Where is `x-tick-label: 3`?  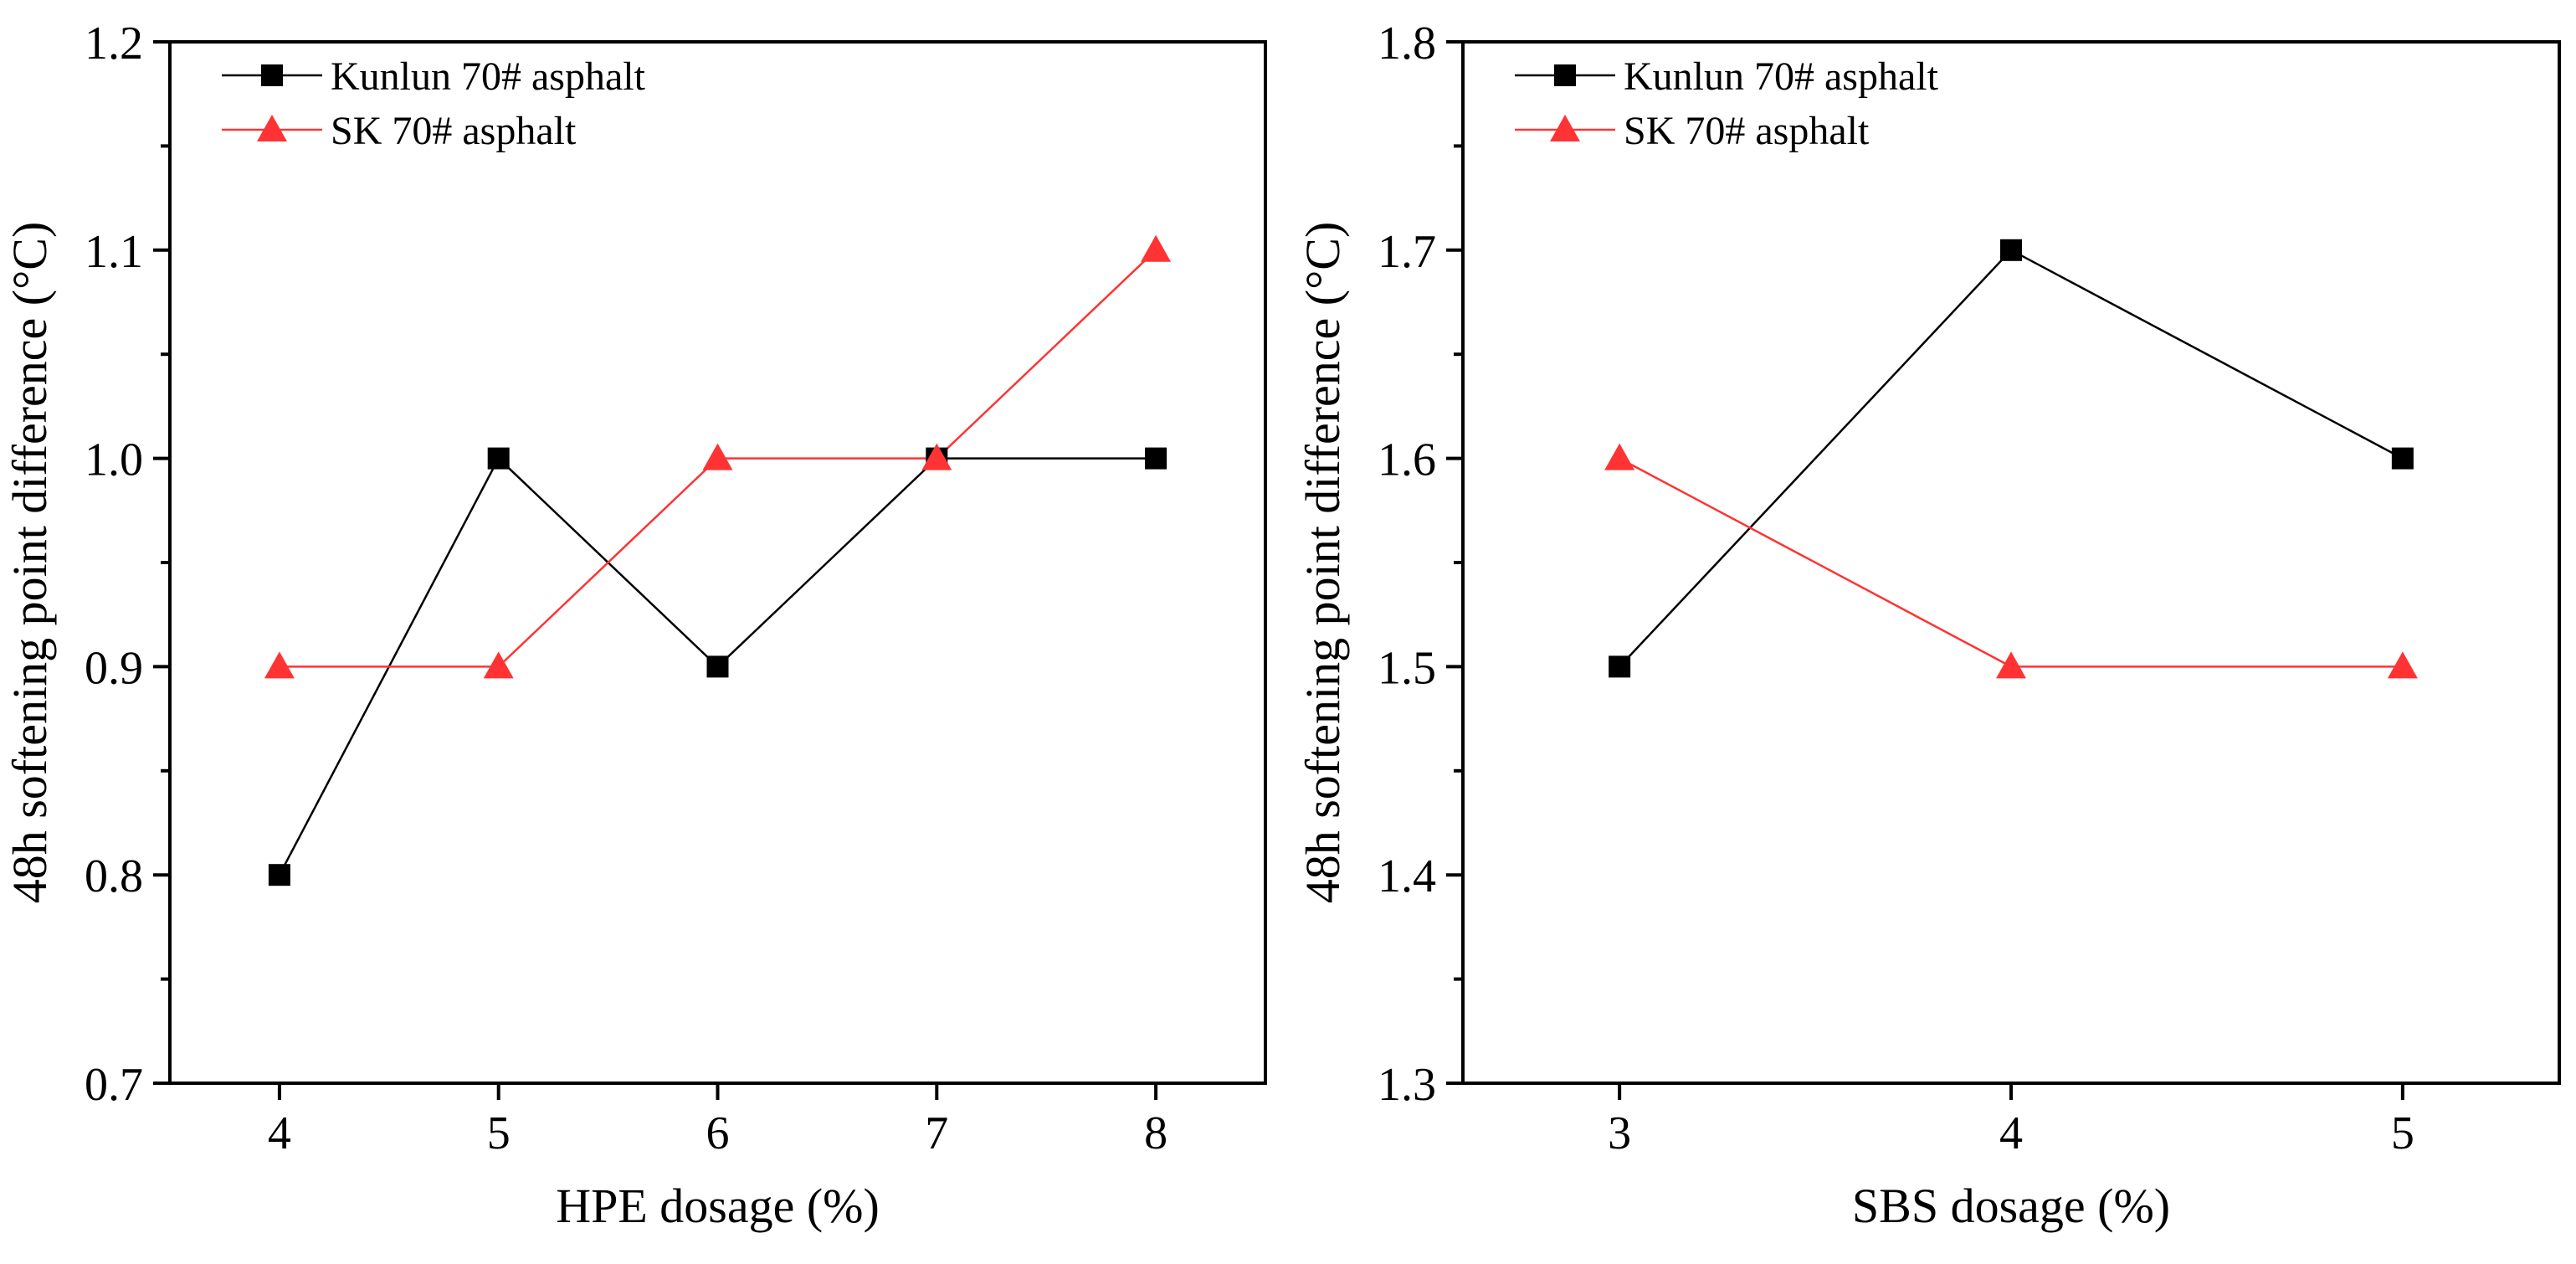 x-tick-label: 3 is located at coordinates (1619, 1133).